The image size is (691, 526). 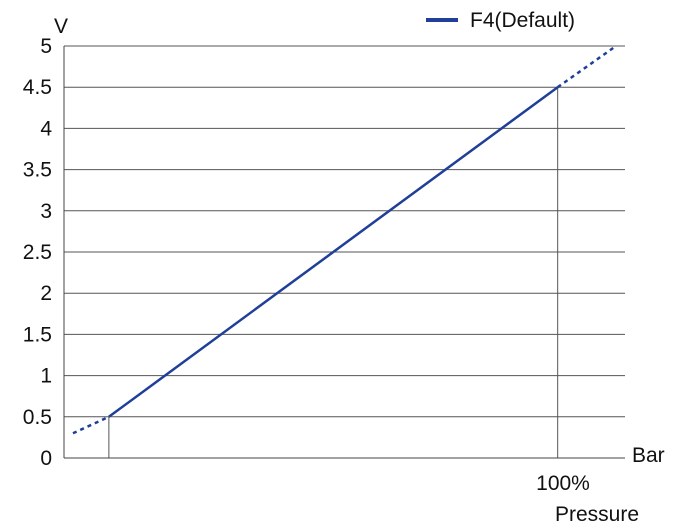 What do you see at coordinates (37, 334) in the screenshot?
I see `y-tick-label: 1.5` at bounding box center [37, 334].